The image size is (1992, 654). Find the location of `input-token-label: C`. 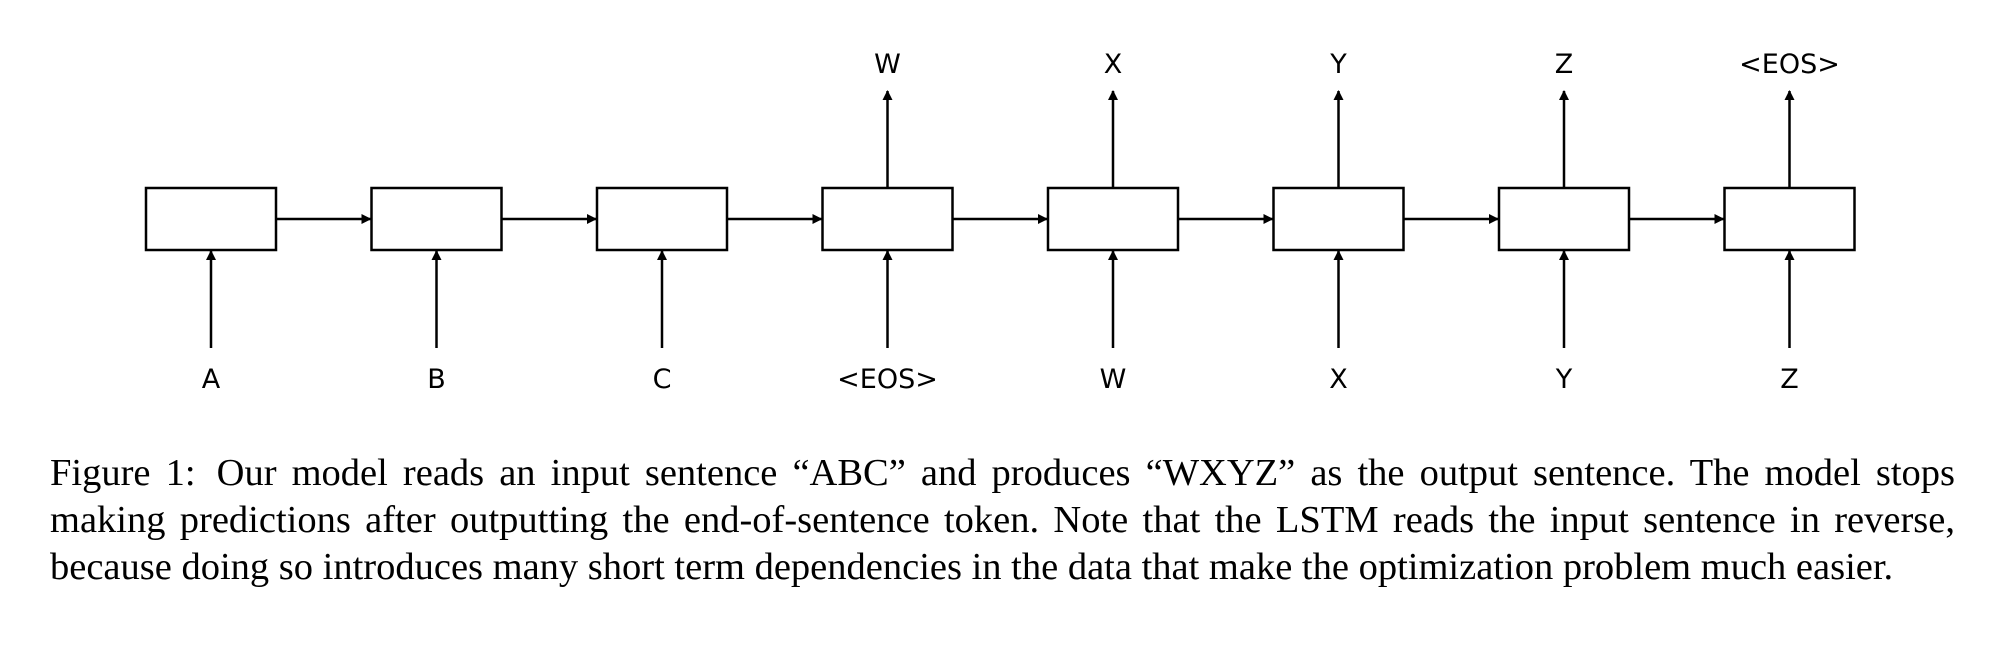

input-token-label: C is located at coordinates (662, 379).